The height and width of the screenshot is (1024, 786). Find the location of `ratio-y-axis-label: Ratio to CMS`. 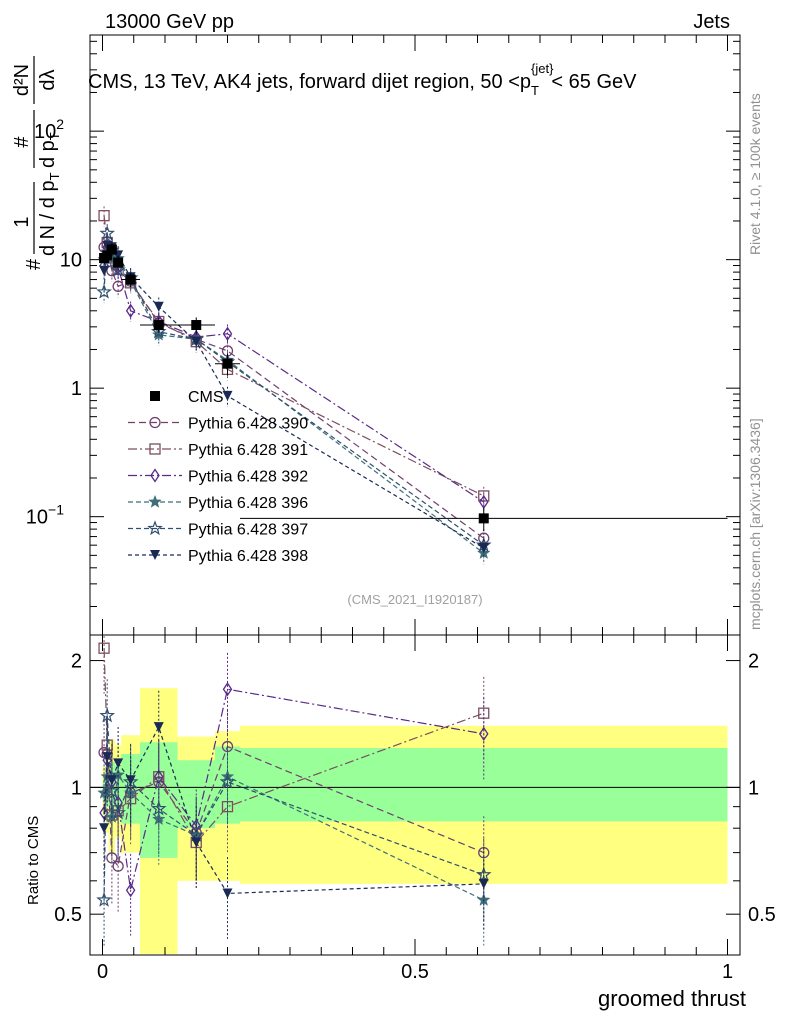

ratio-y-axis-label: Ratio to CMS is located at coordinates (33, 860).